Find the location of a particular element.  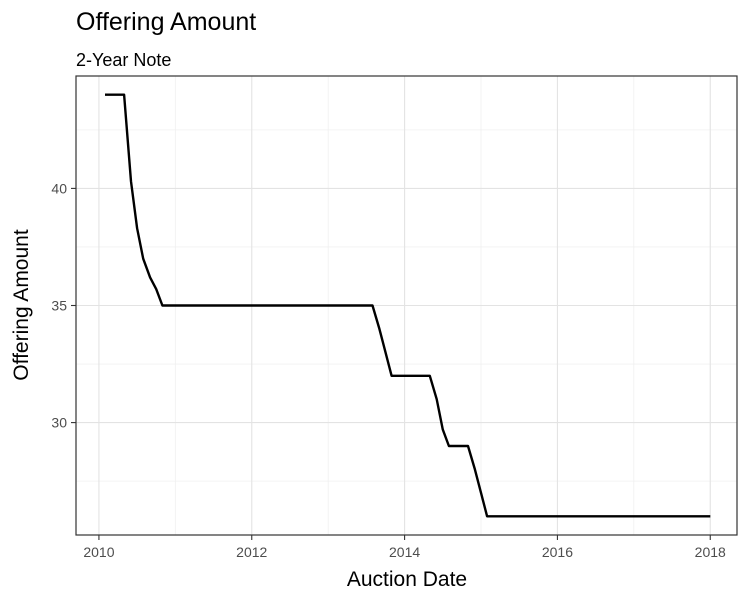

x-tick-label: 2018 is located at coordinates (710, 552).